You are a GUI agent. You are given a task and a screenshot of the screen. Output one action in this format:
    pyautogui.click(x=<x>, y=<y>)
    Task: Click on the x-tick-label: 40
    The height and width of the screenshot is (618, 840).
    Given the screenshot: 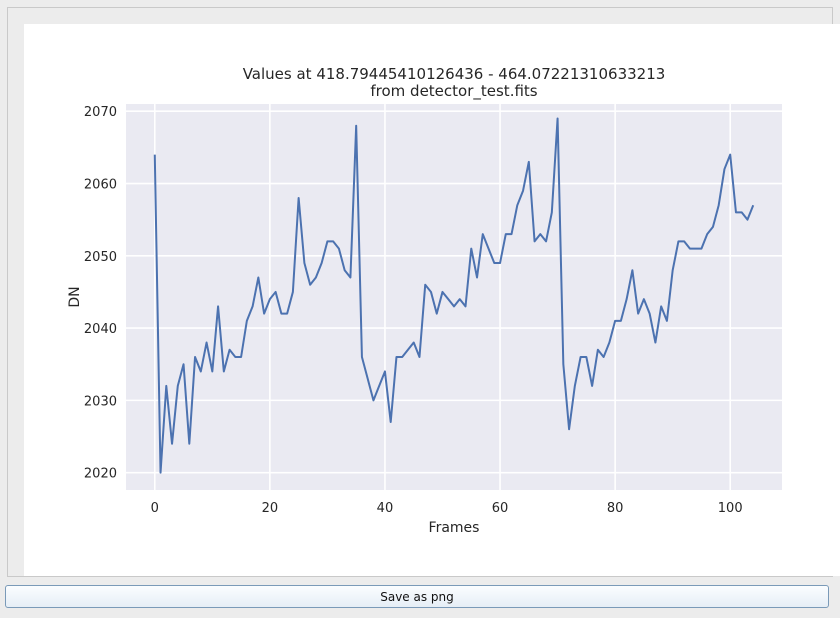 What is the action you would take?
    pyautogui.click(x=385, y=508)
    